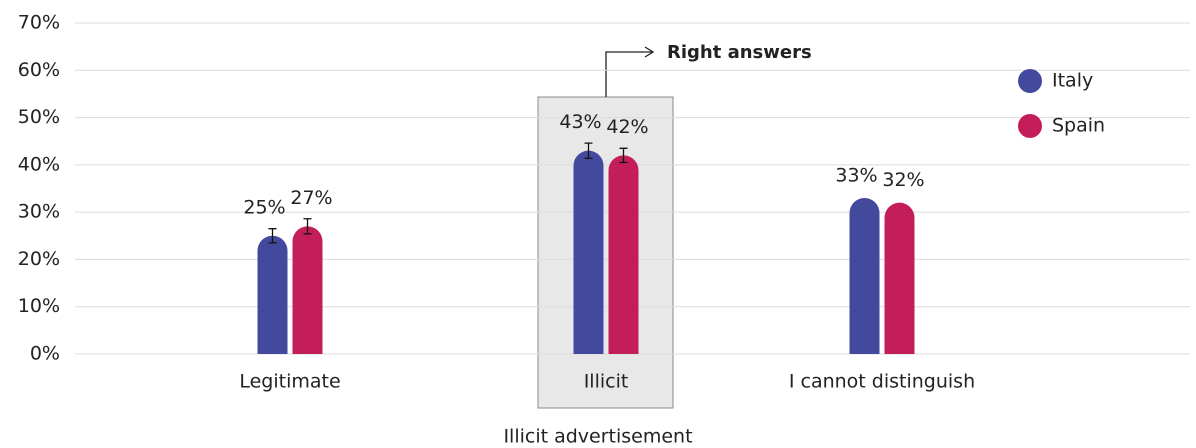 The width and height of the screenshot is (1196, 448). Describe the element at coordinates (45, 354) in the screenshot. I see `y-tick-label: 0%` at that location.